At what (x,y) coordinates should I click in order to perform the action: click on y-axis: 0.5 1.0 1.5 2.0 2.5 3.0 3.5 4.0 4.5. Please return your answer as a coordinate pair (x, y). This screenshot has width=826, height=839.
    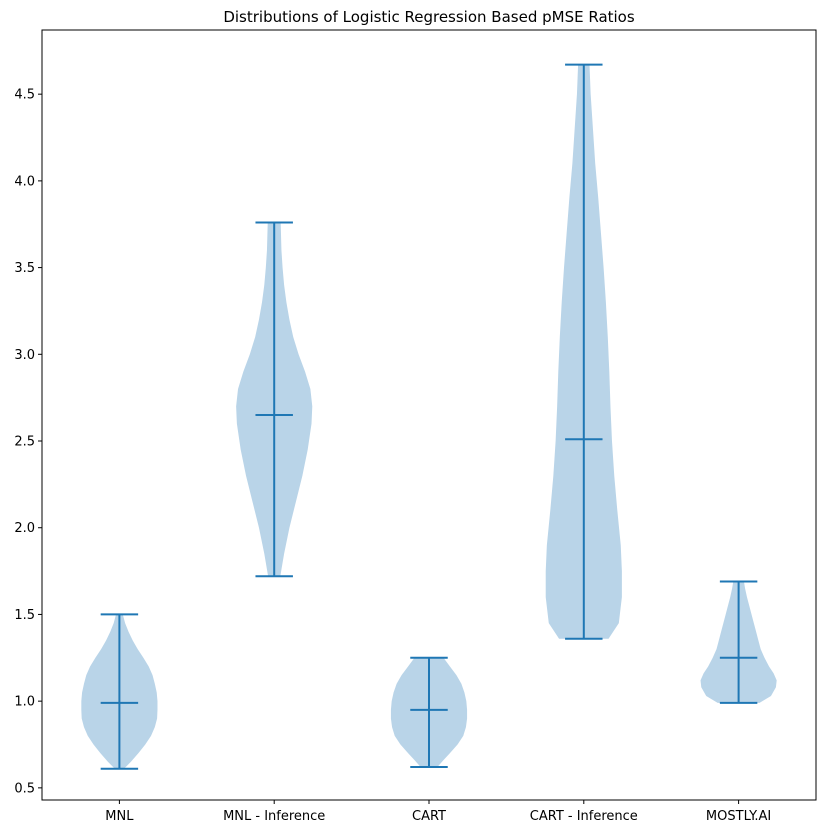
    Looking at the image, I should click on (28, 442).